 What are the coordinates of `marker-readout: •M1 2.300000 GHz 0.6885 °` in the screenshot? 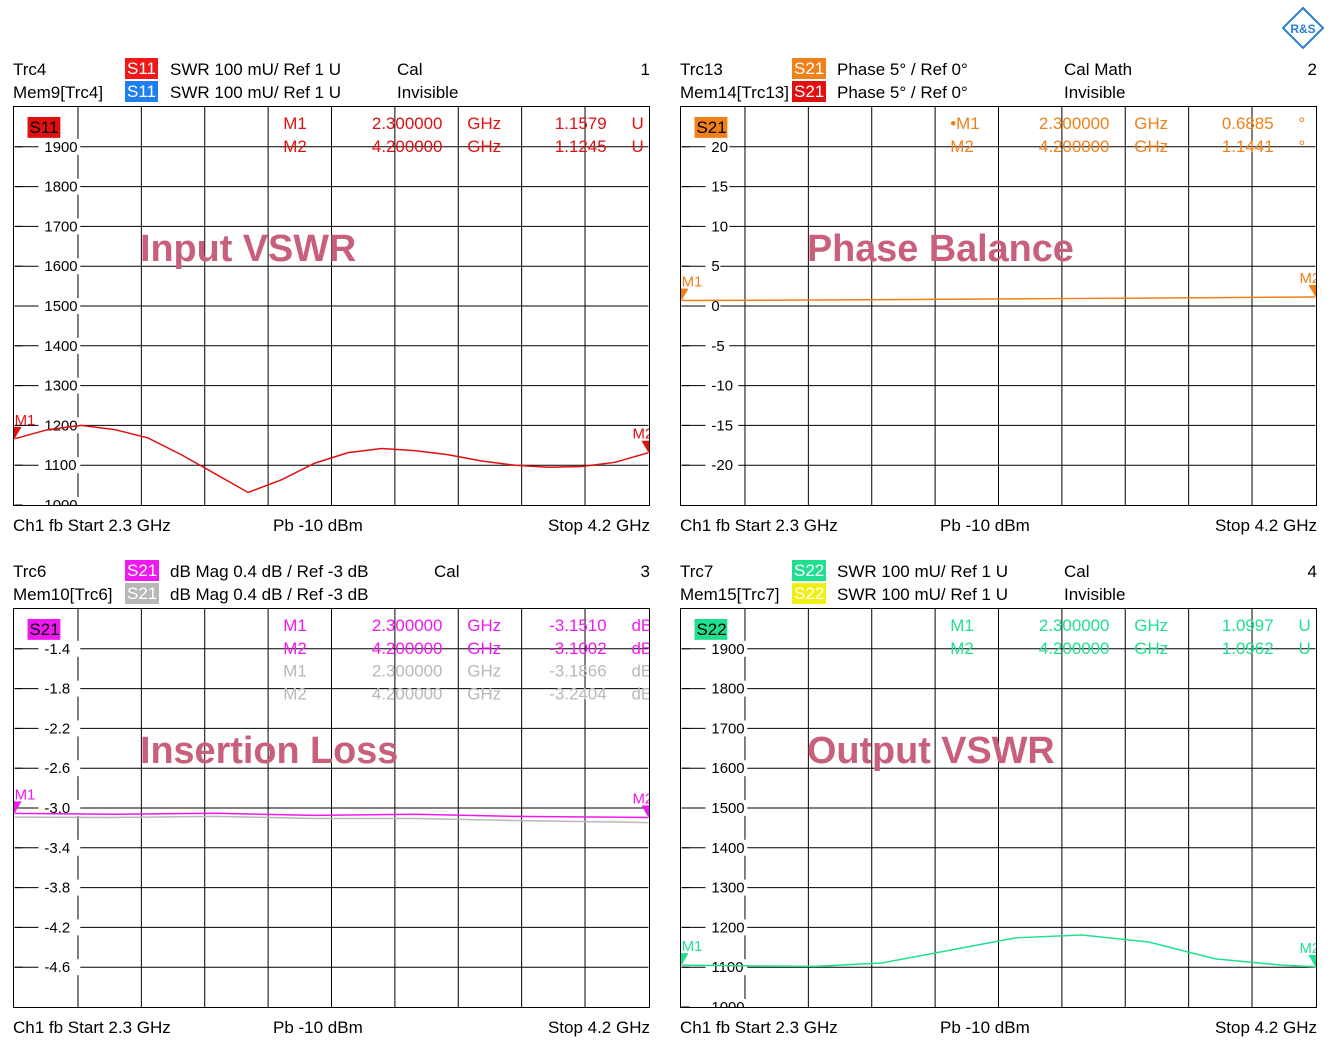 It's located at (1127, 123).